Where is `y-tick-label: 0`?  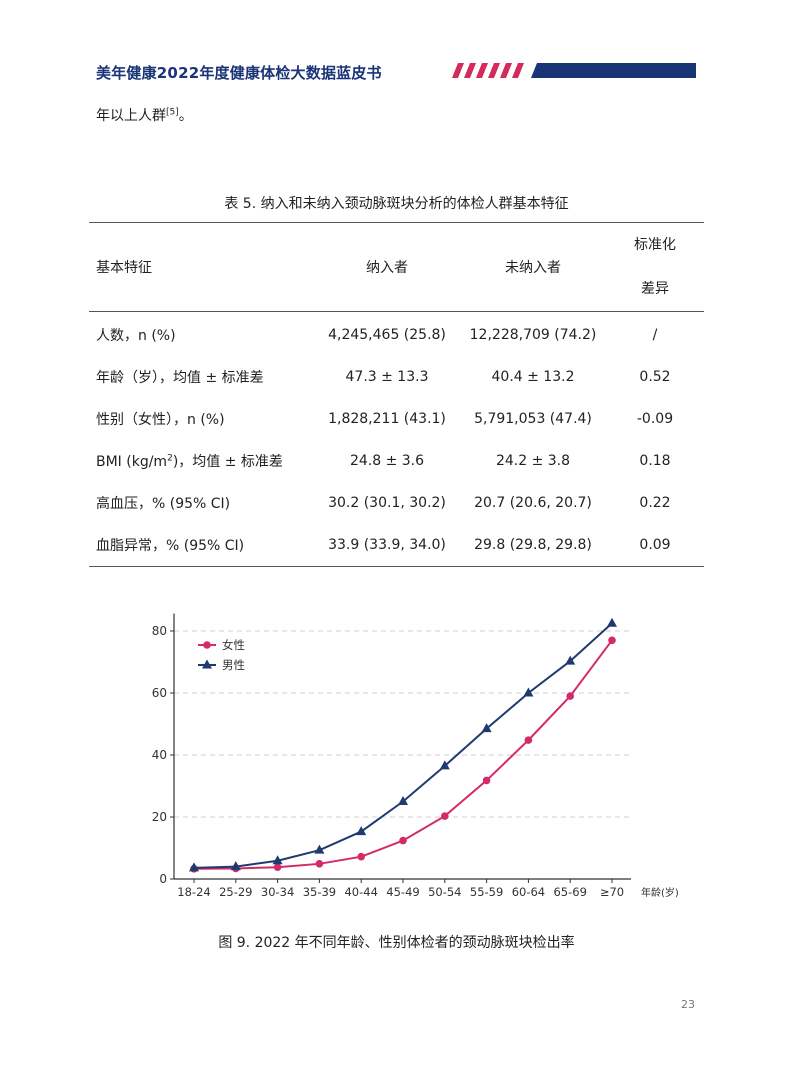 y-tick-label: 0 is located at coordinates (163, 879).